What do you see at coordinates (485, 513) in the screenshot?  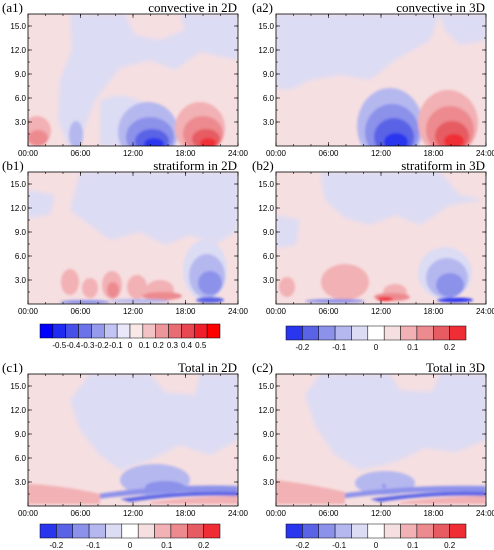 I see `x-tick-label-c2: 24:00` at bounding box center [485, 513].